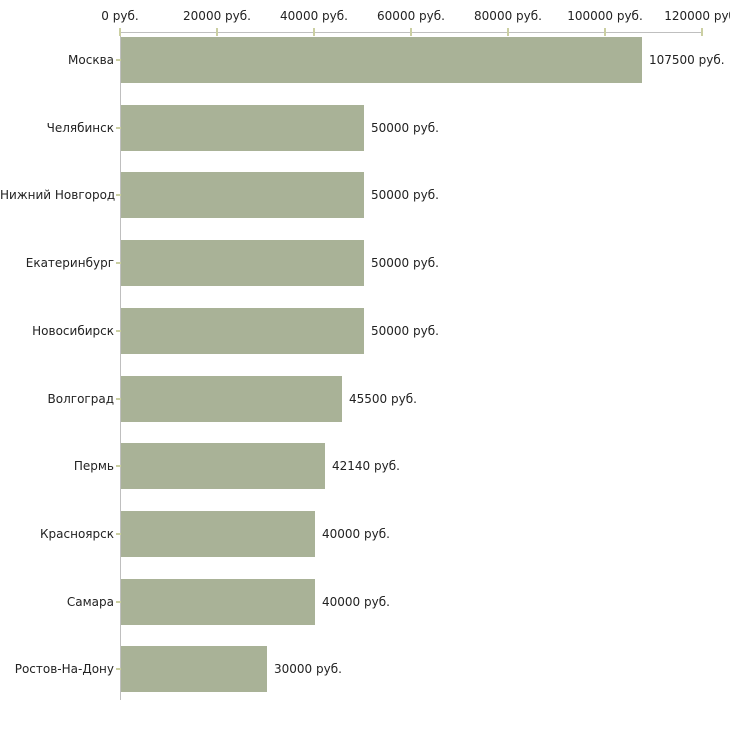  Describe the element at coordinates (120, 16) in the screenshot. I see `x-tick-label: 0 руб.` at that location.